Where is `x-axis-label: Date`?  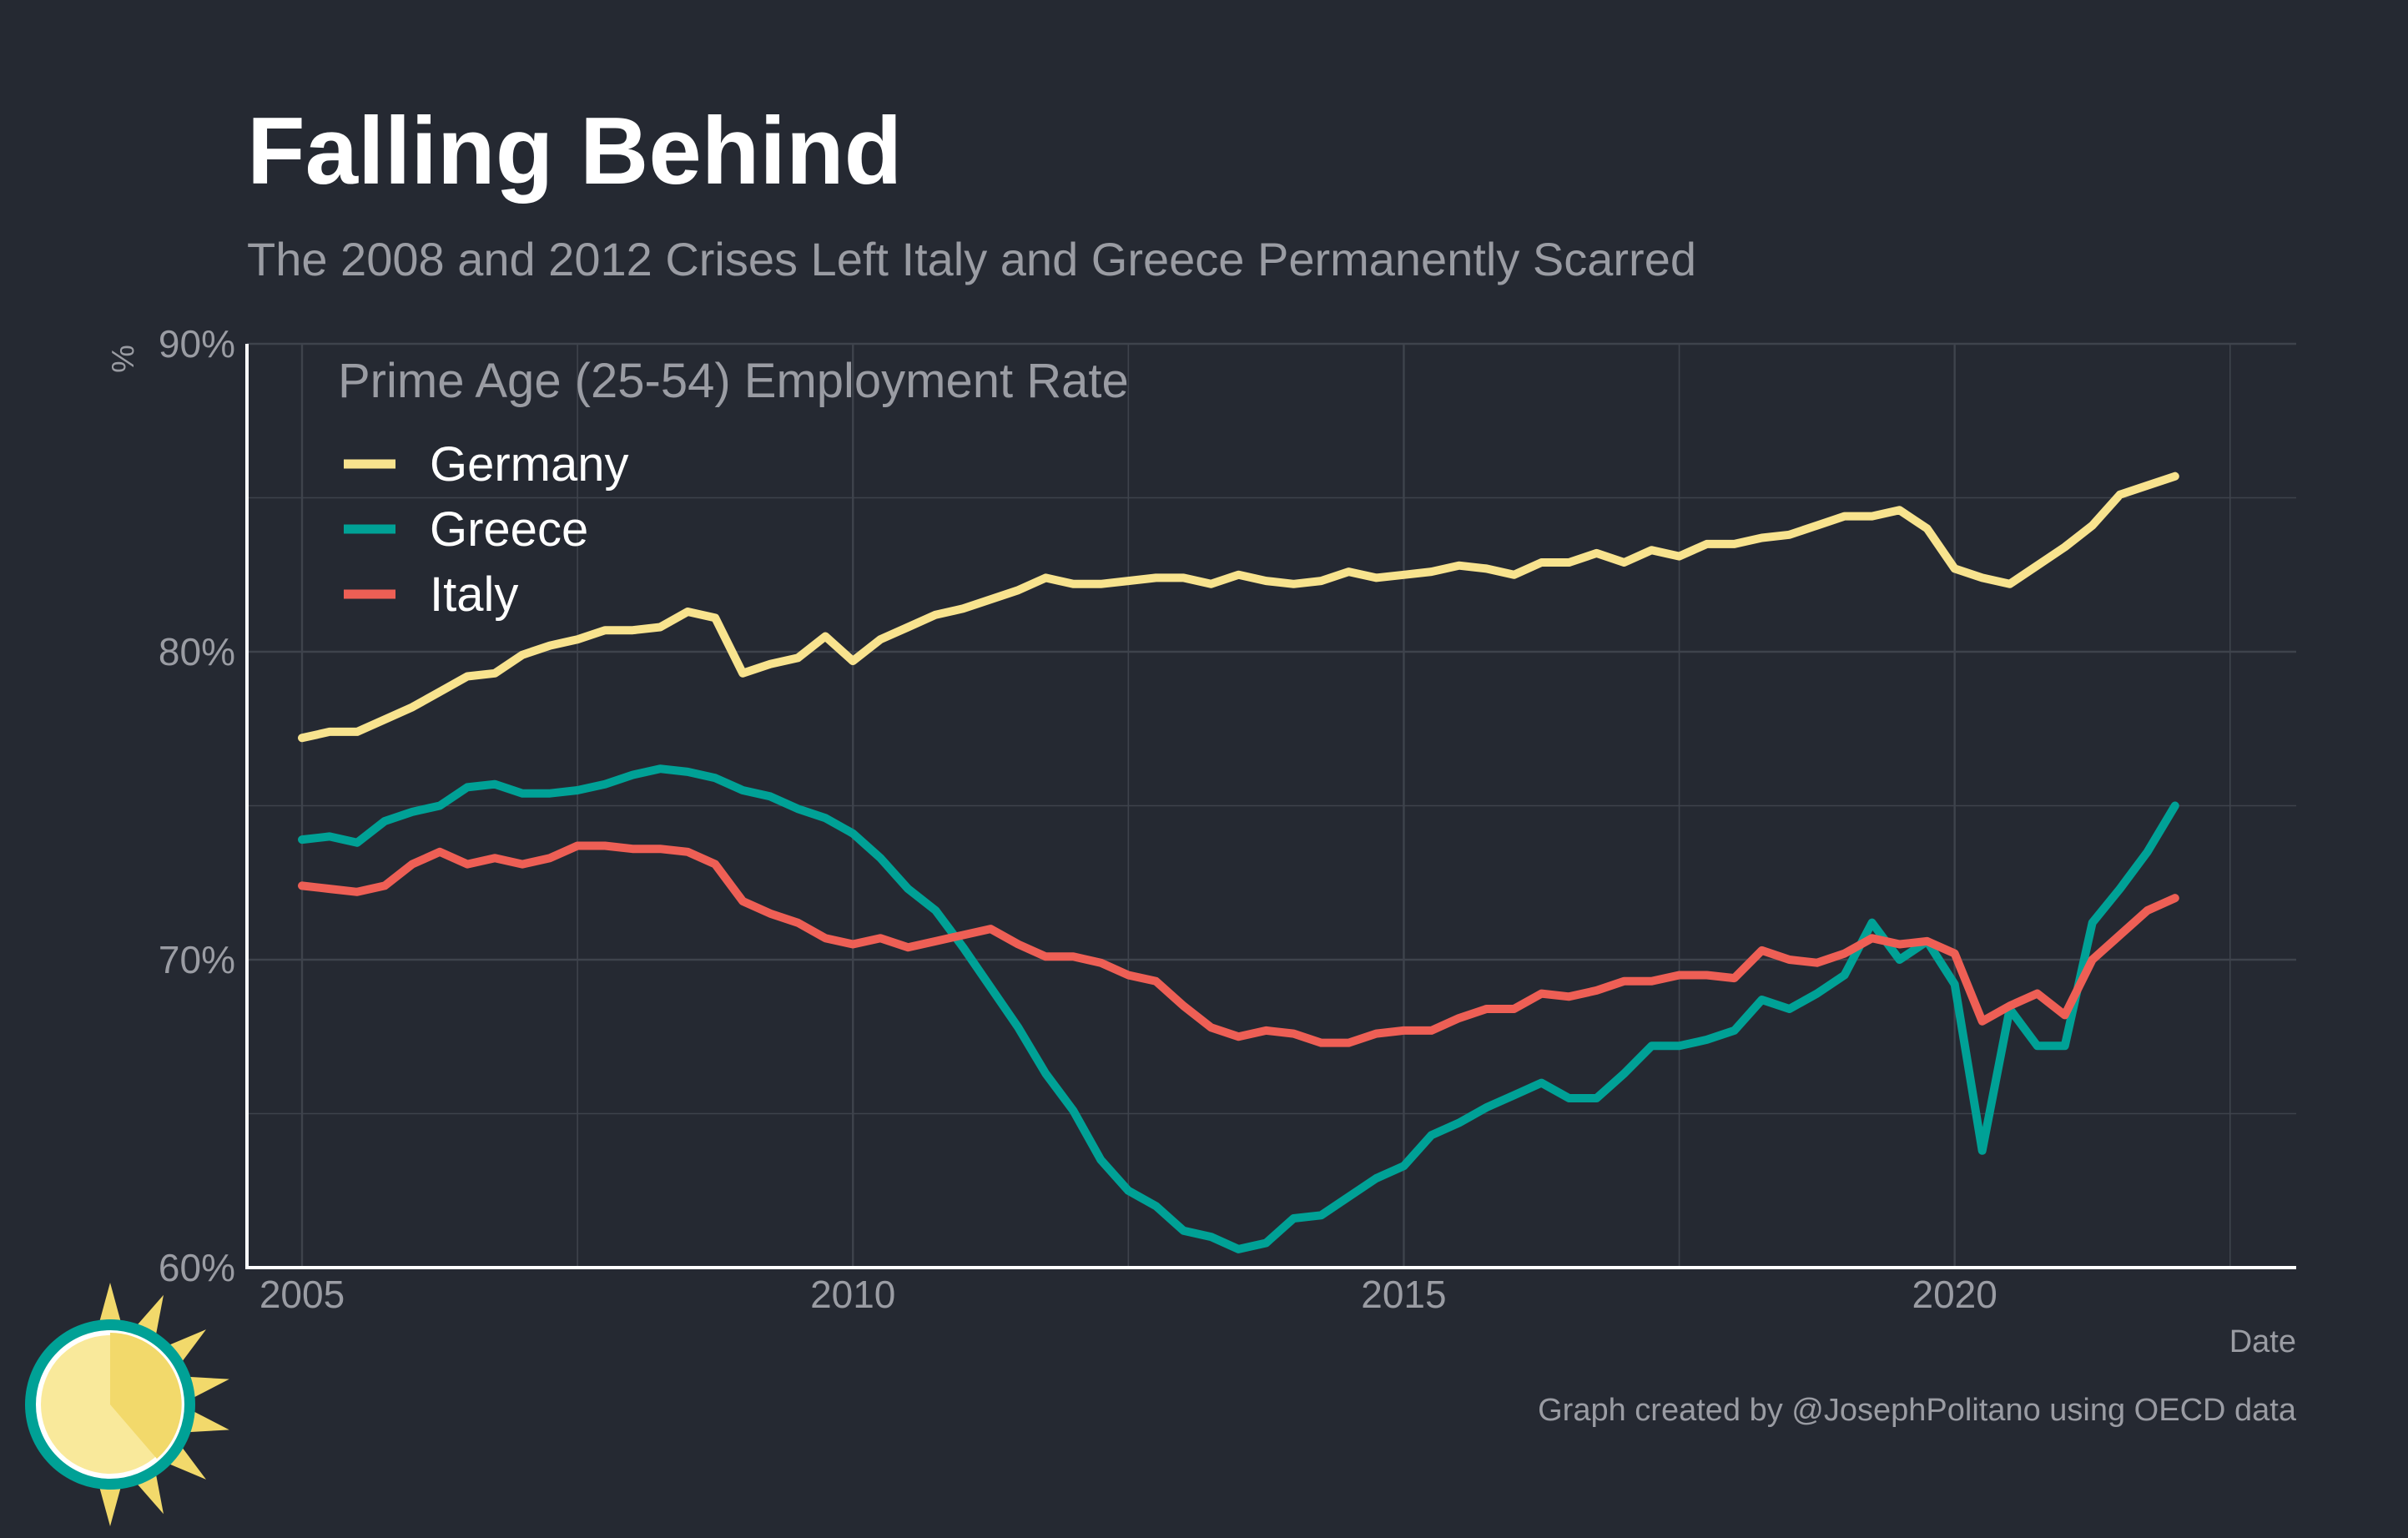
x-axis-label: Date is located at coordinates (2262, 1341).